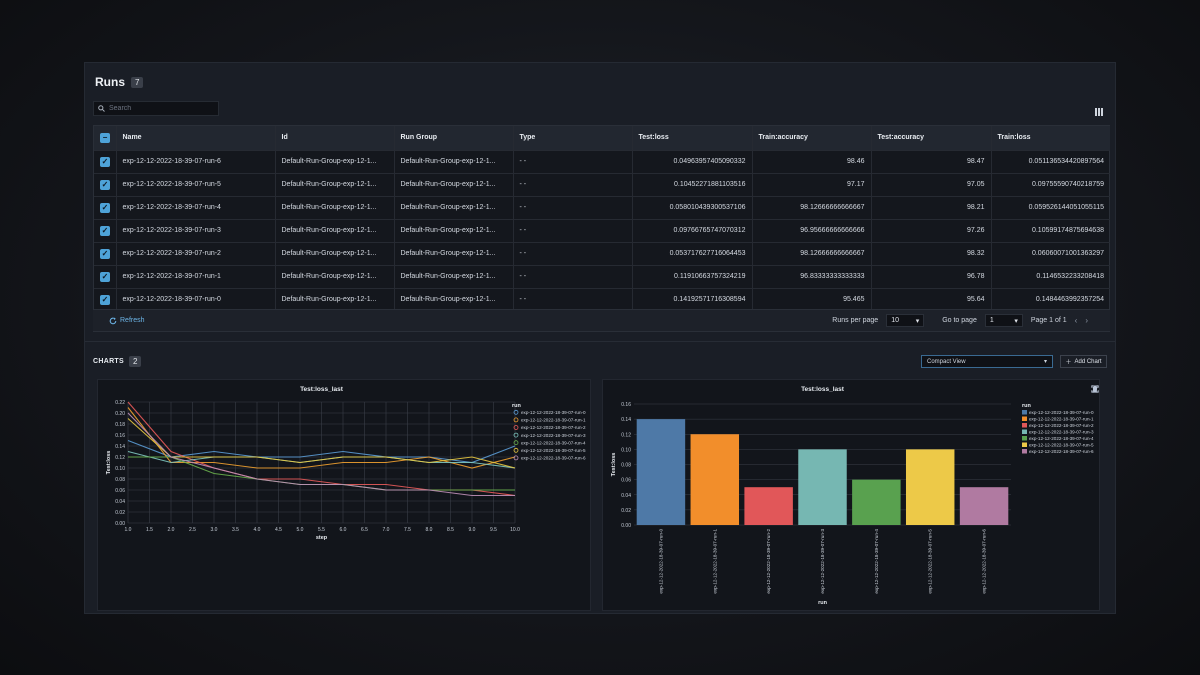  What do you see at coordinates (120, 524) in the screenshot?
I see `y-tick-label: 0.00` at bounding box center [120, 524].